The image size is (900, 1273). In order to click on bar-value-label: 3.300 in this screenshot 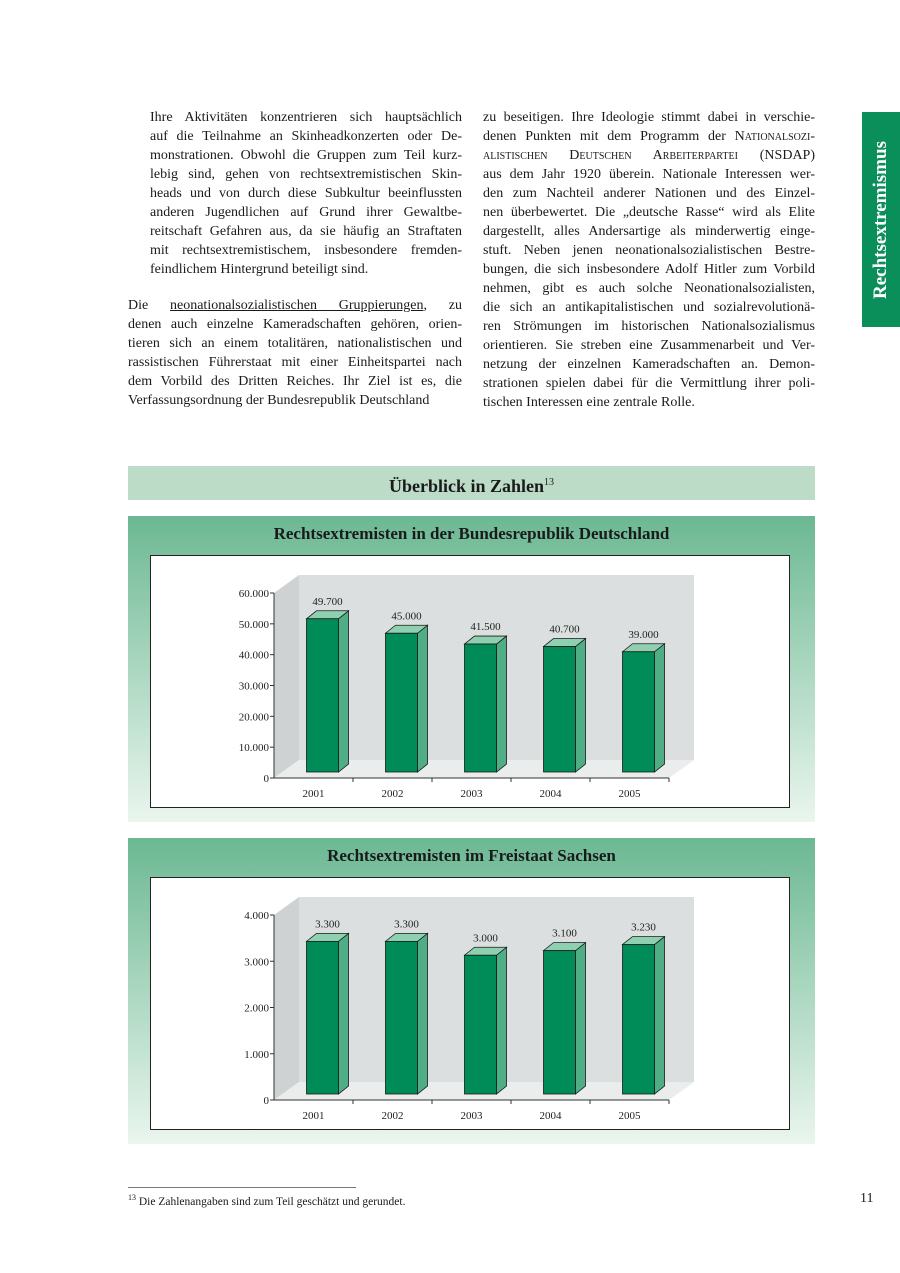, I will do `click(327, 924)`.